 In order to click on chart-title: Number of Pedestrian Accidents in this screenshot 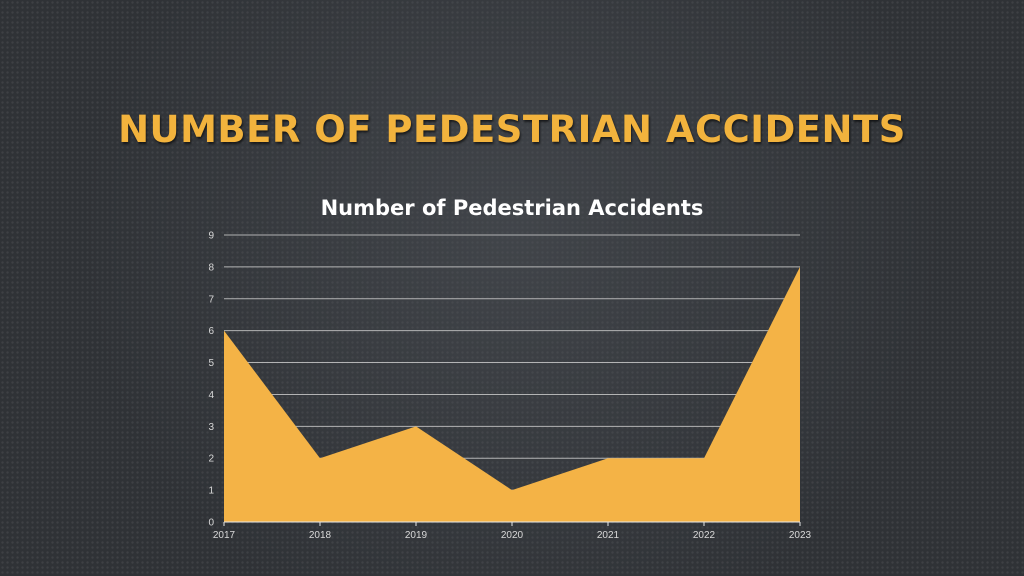, I will do `click(512, 208)`.